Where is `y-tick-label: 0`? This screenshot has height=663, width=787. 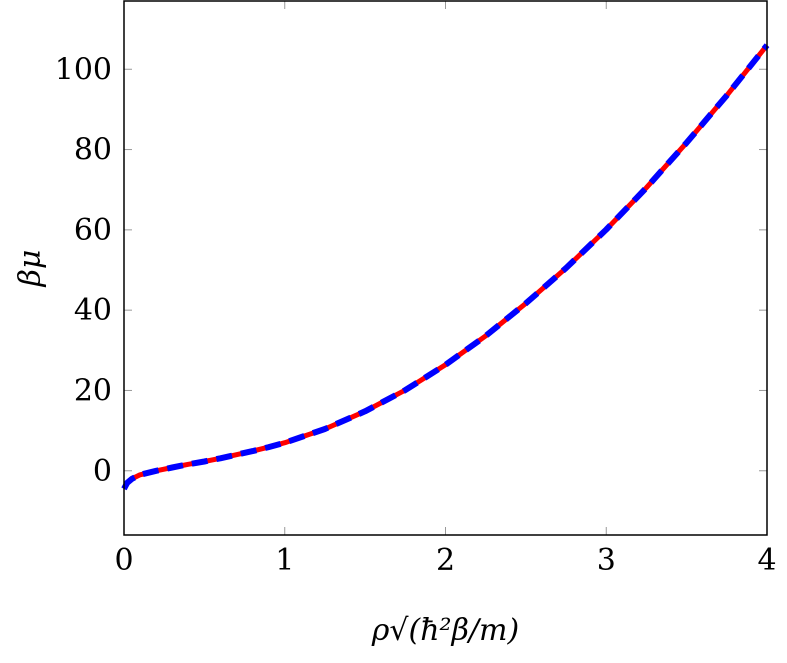
y-tick-label: 0 is located at coordinates (102, 471).